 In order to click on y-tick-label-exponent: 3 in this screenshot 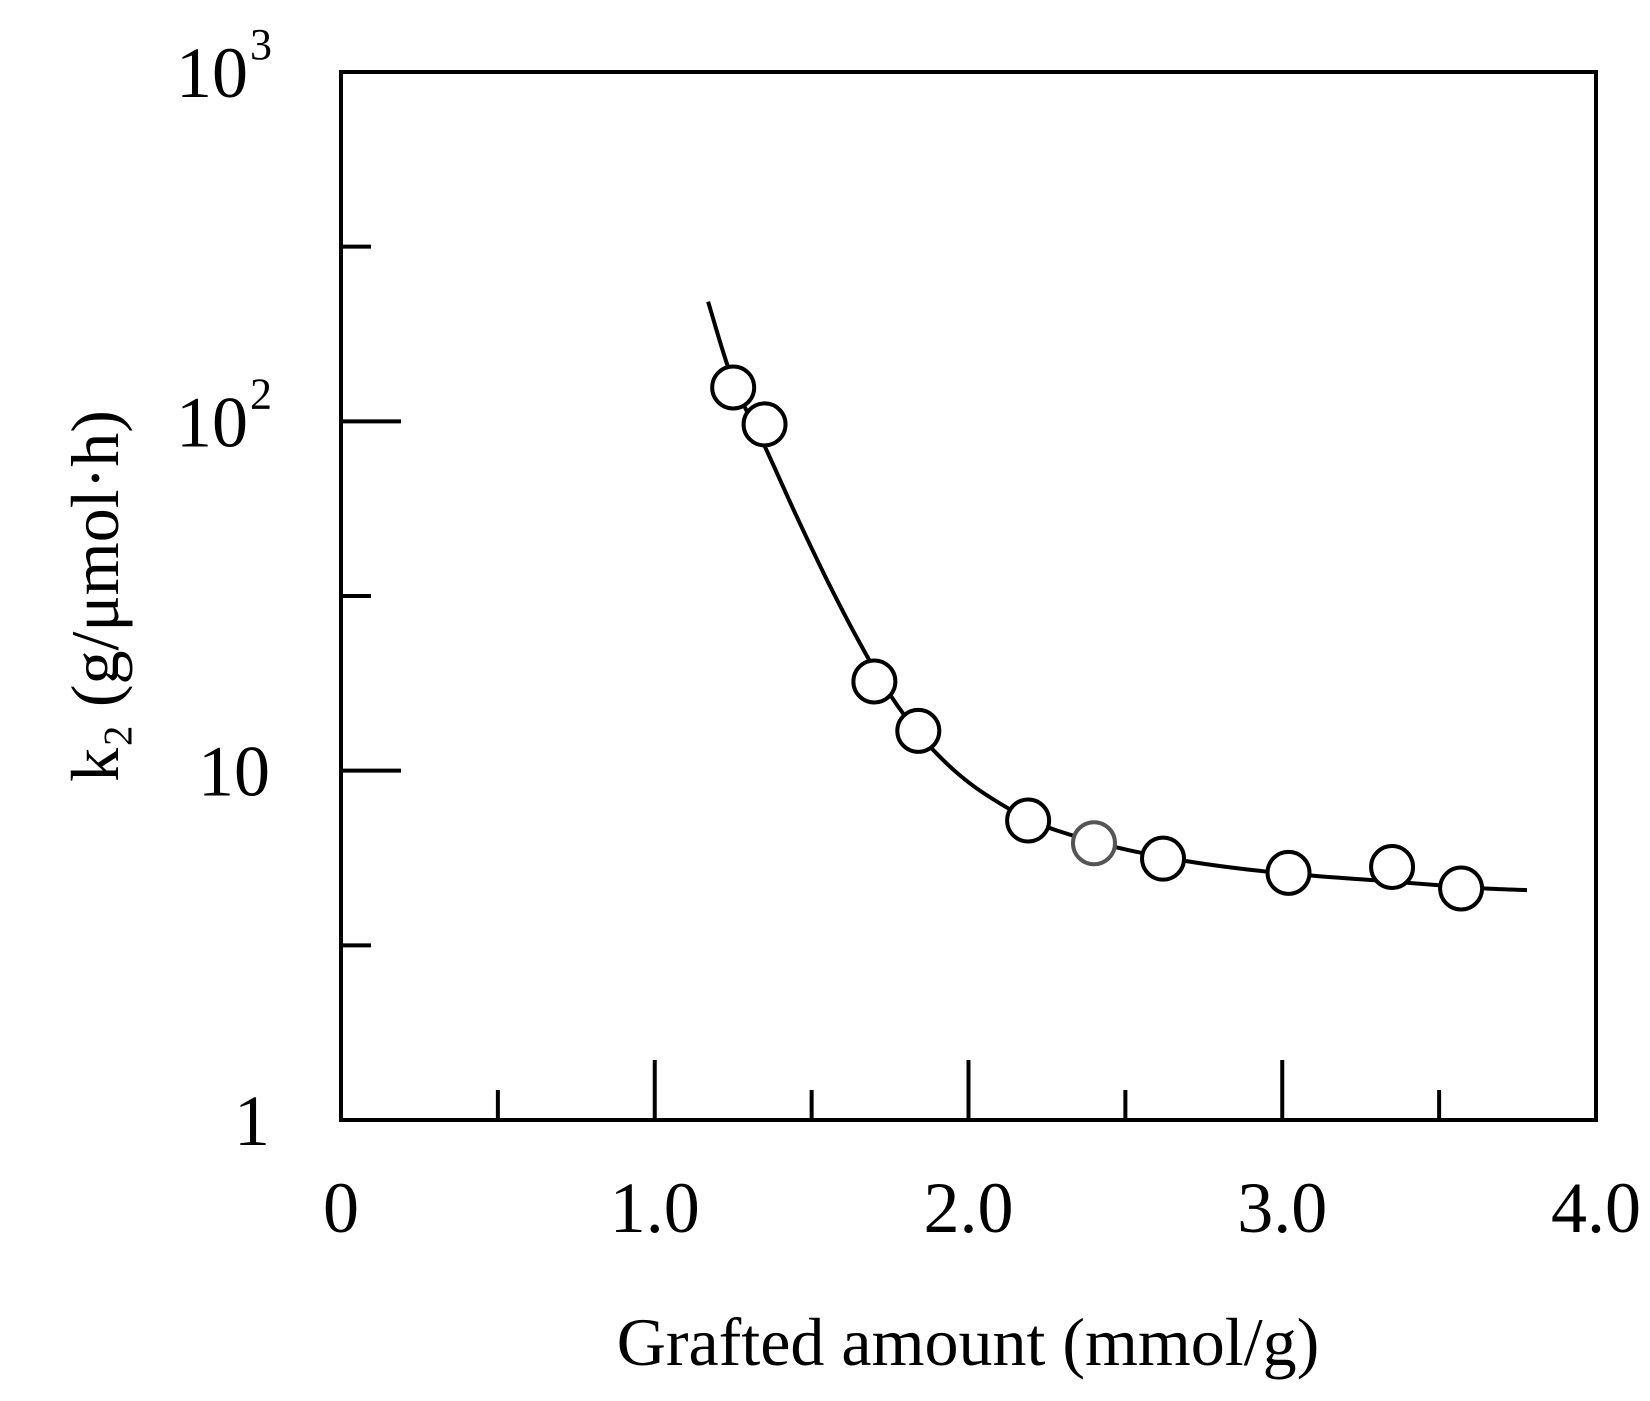, I will do `click(261, 44)`.